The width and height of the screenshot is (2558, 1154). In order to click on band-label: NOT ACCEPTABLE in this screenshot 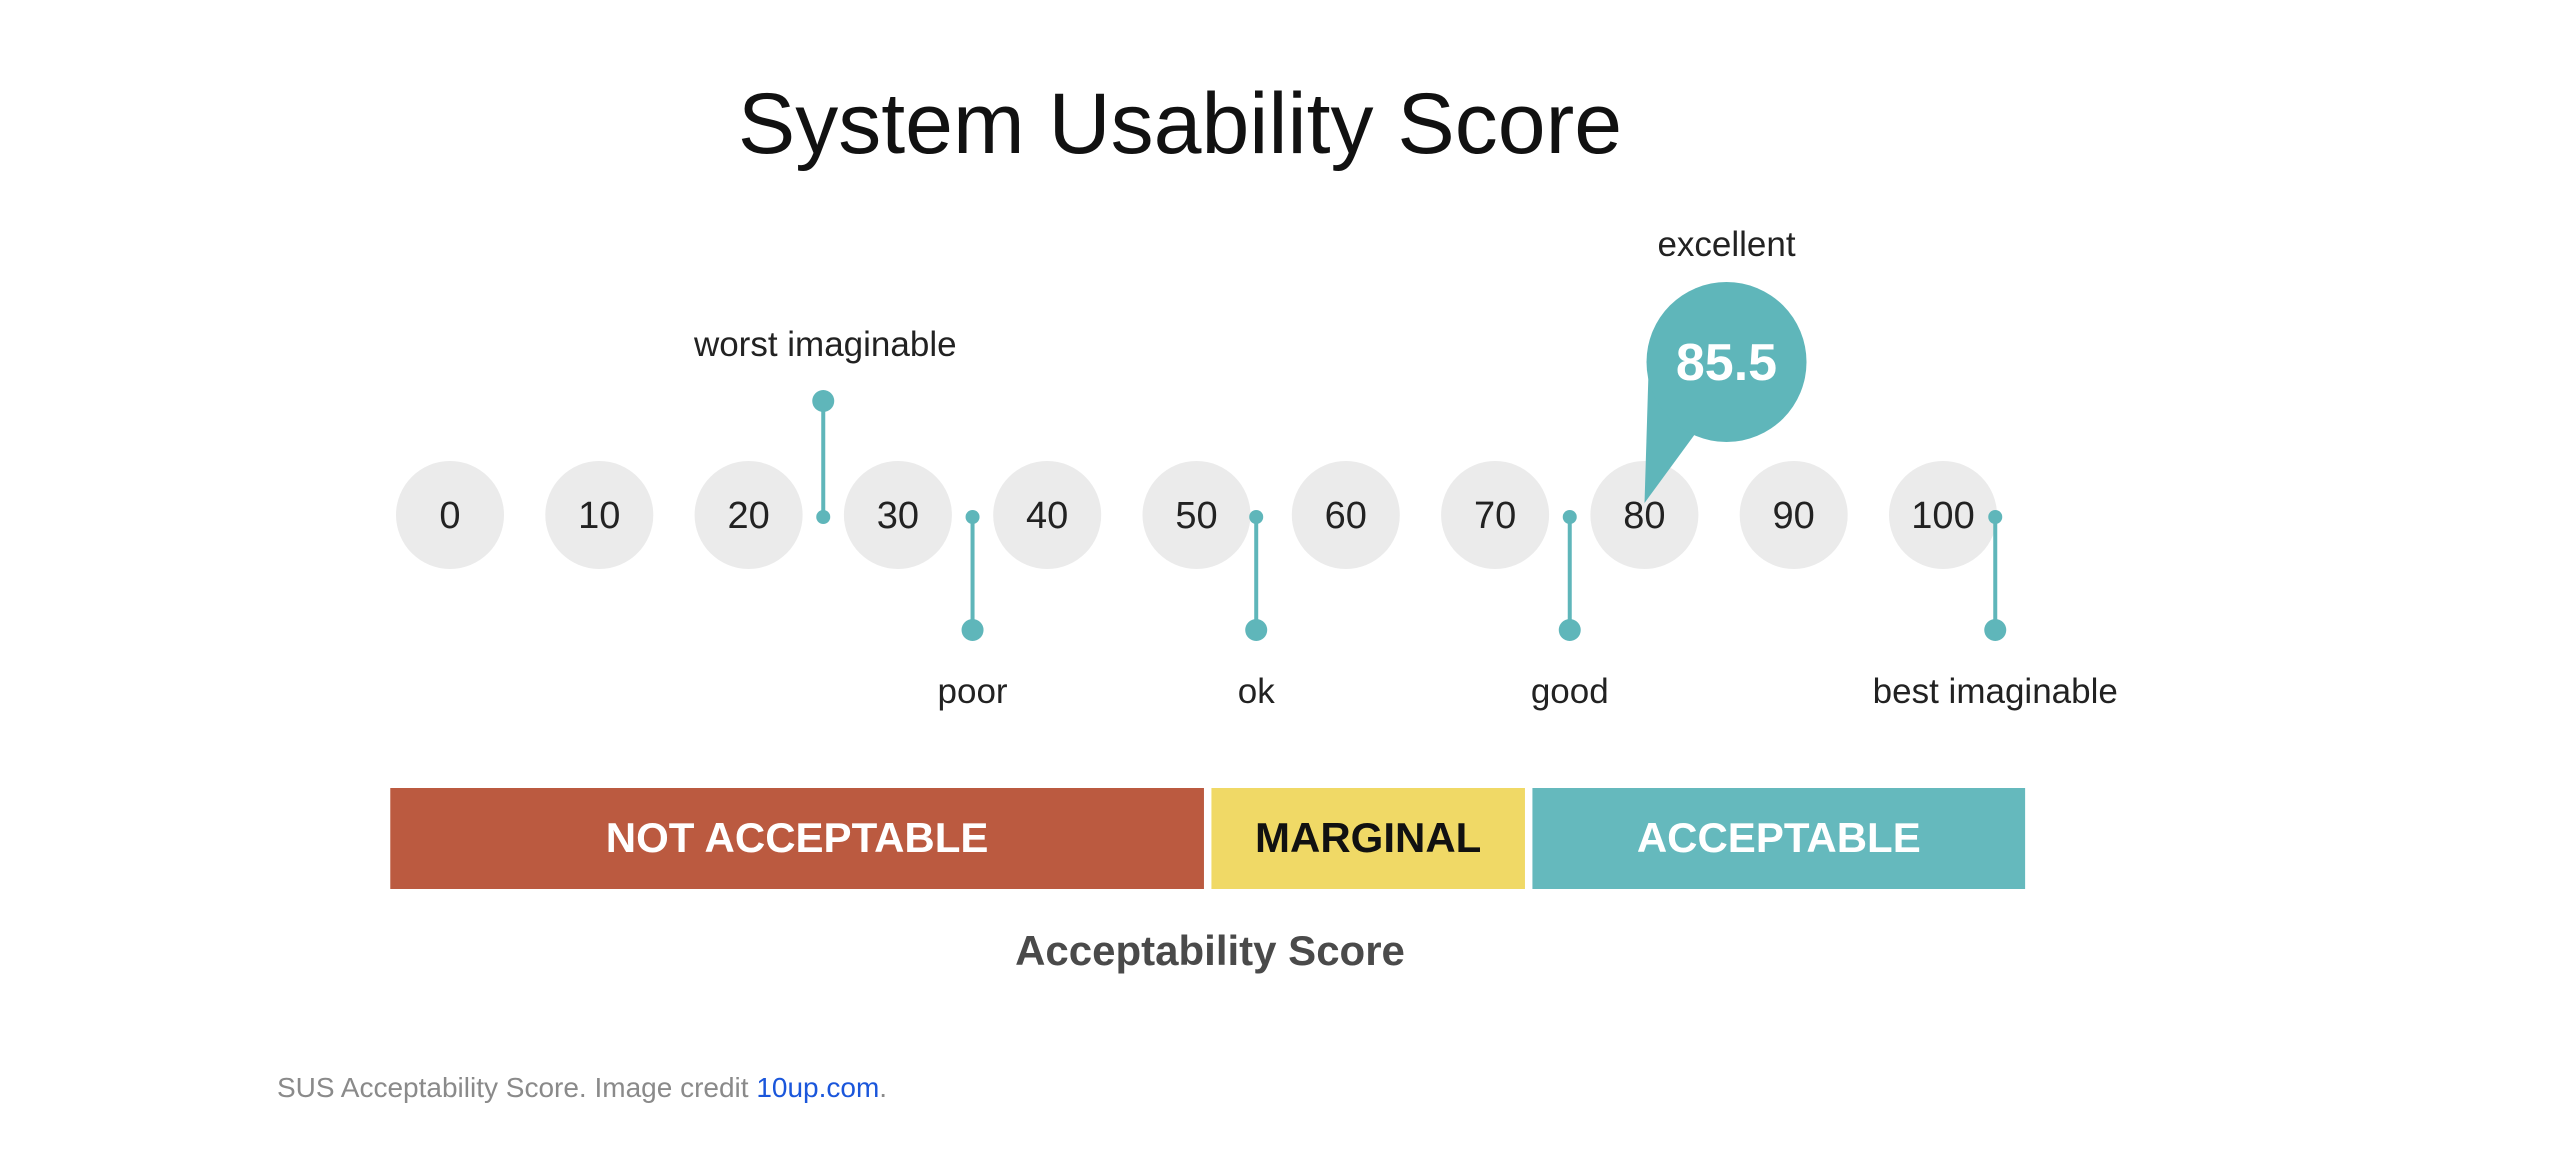, I will do `click(797, 837)`.